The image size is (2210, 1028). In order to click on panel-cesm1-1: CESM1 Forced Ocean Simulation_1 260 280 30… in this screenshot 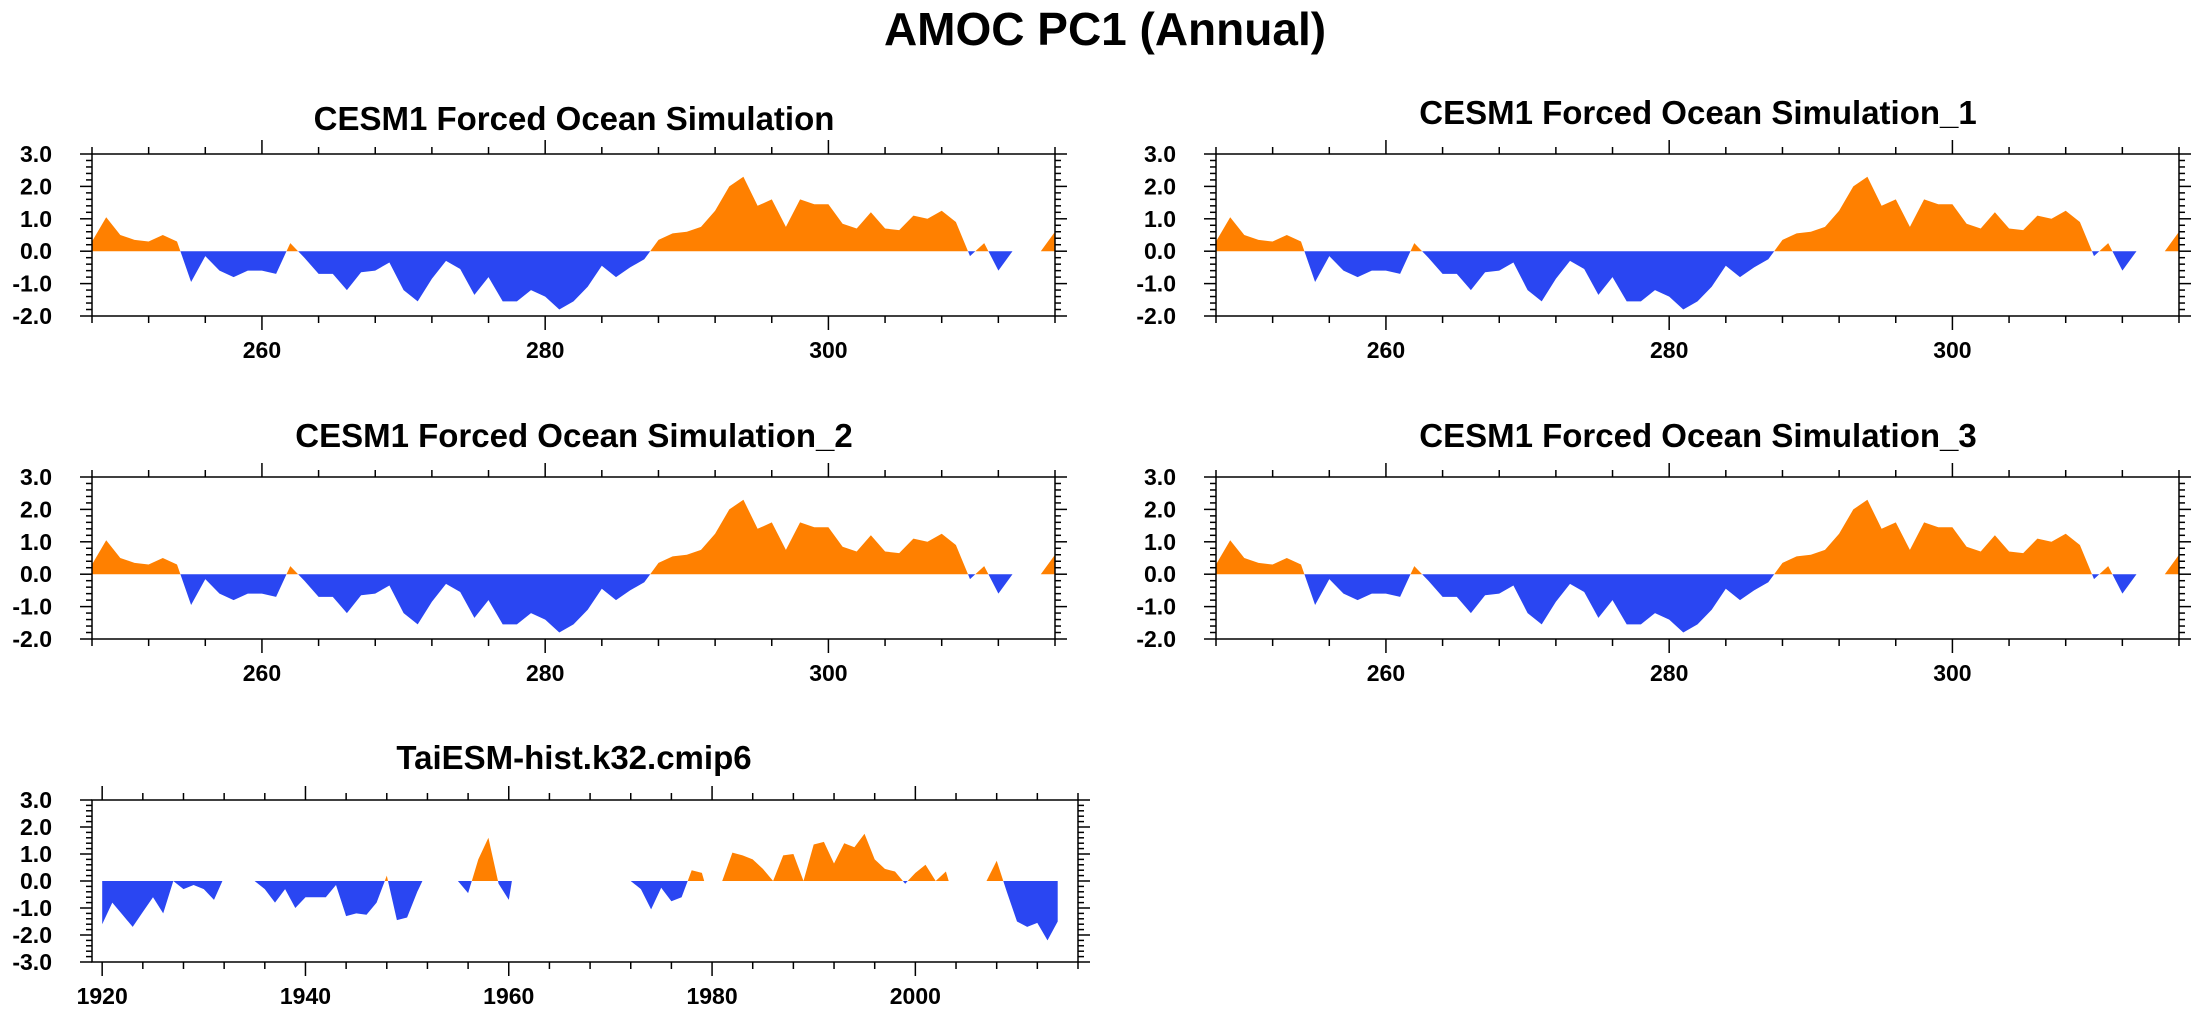, I will do `click(1663, 228)`.